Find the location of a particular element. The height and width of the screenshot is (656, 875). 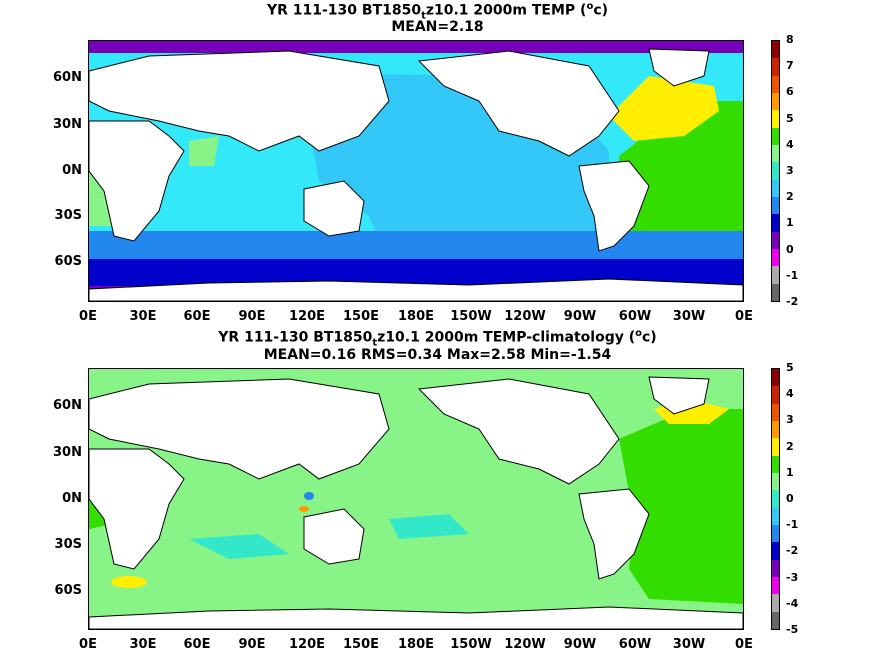

panel1-title-sub: t is located at coordinates (423, 16).